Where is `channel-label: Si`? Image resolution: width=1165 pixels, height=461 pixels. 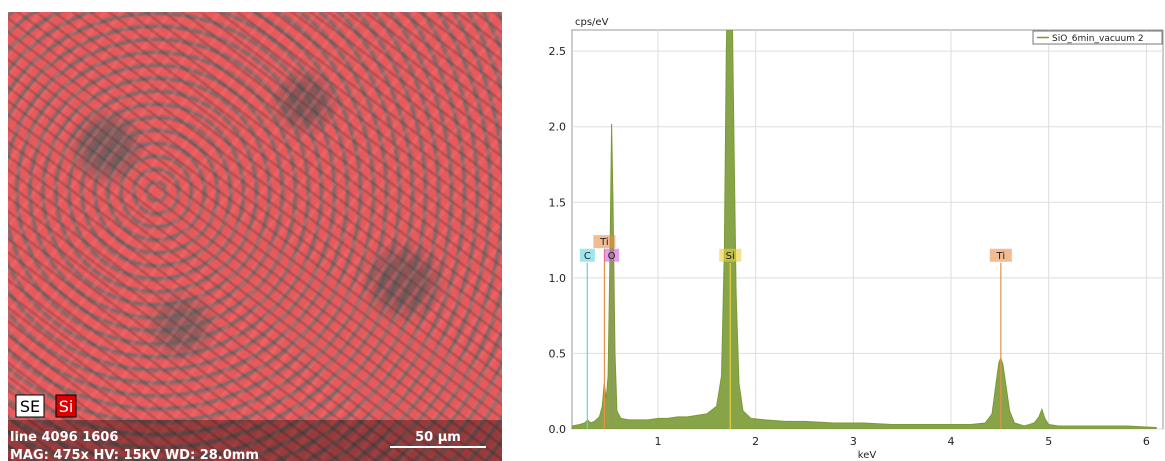 channel-label: Si is located at coordinates (66, 406).